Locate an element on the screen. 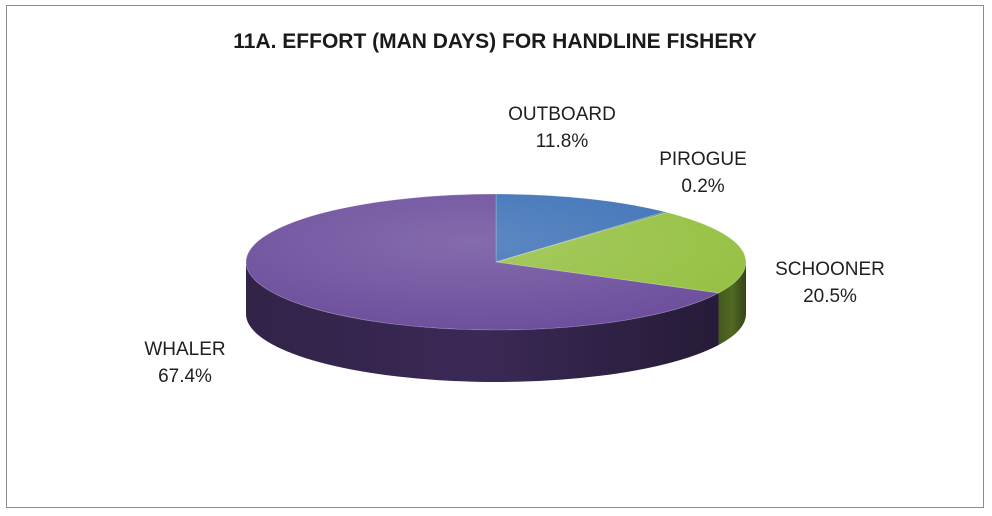 This screenshot has height=516, width=992. label-value-pirogue: 0.2% is located at coordinates (702, 186).